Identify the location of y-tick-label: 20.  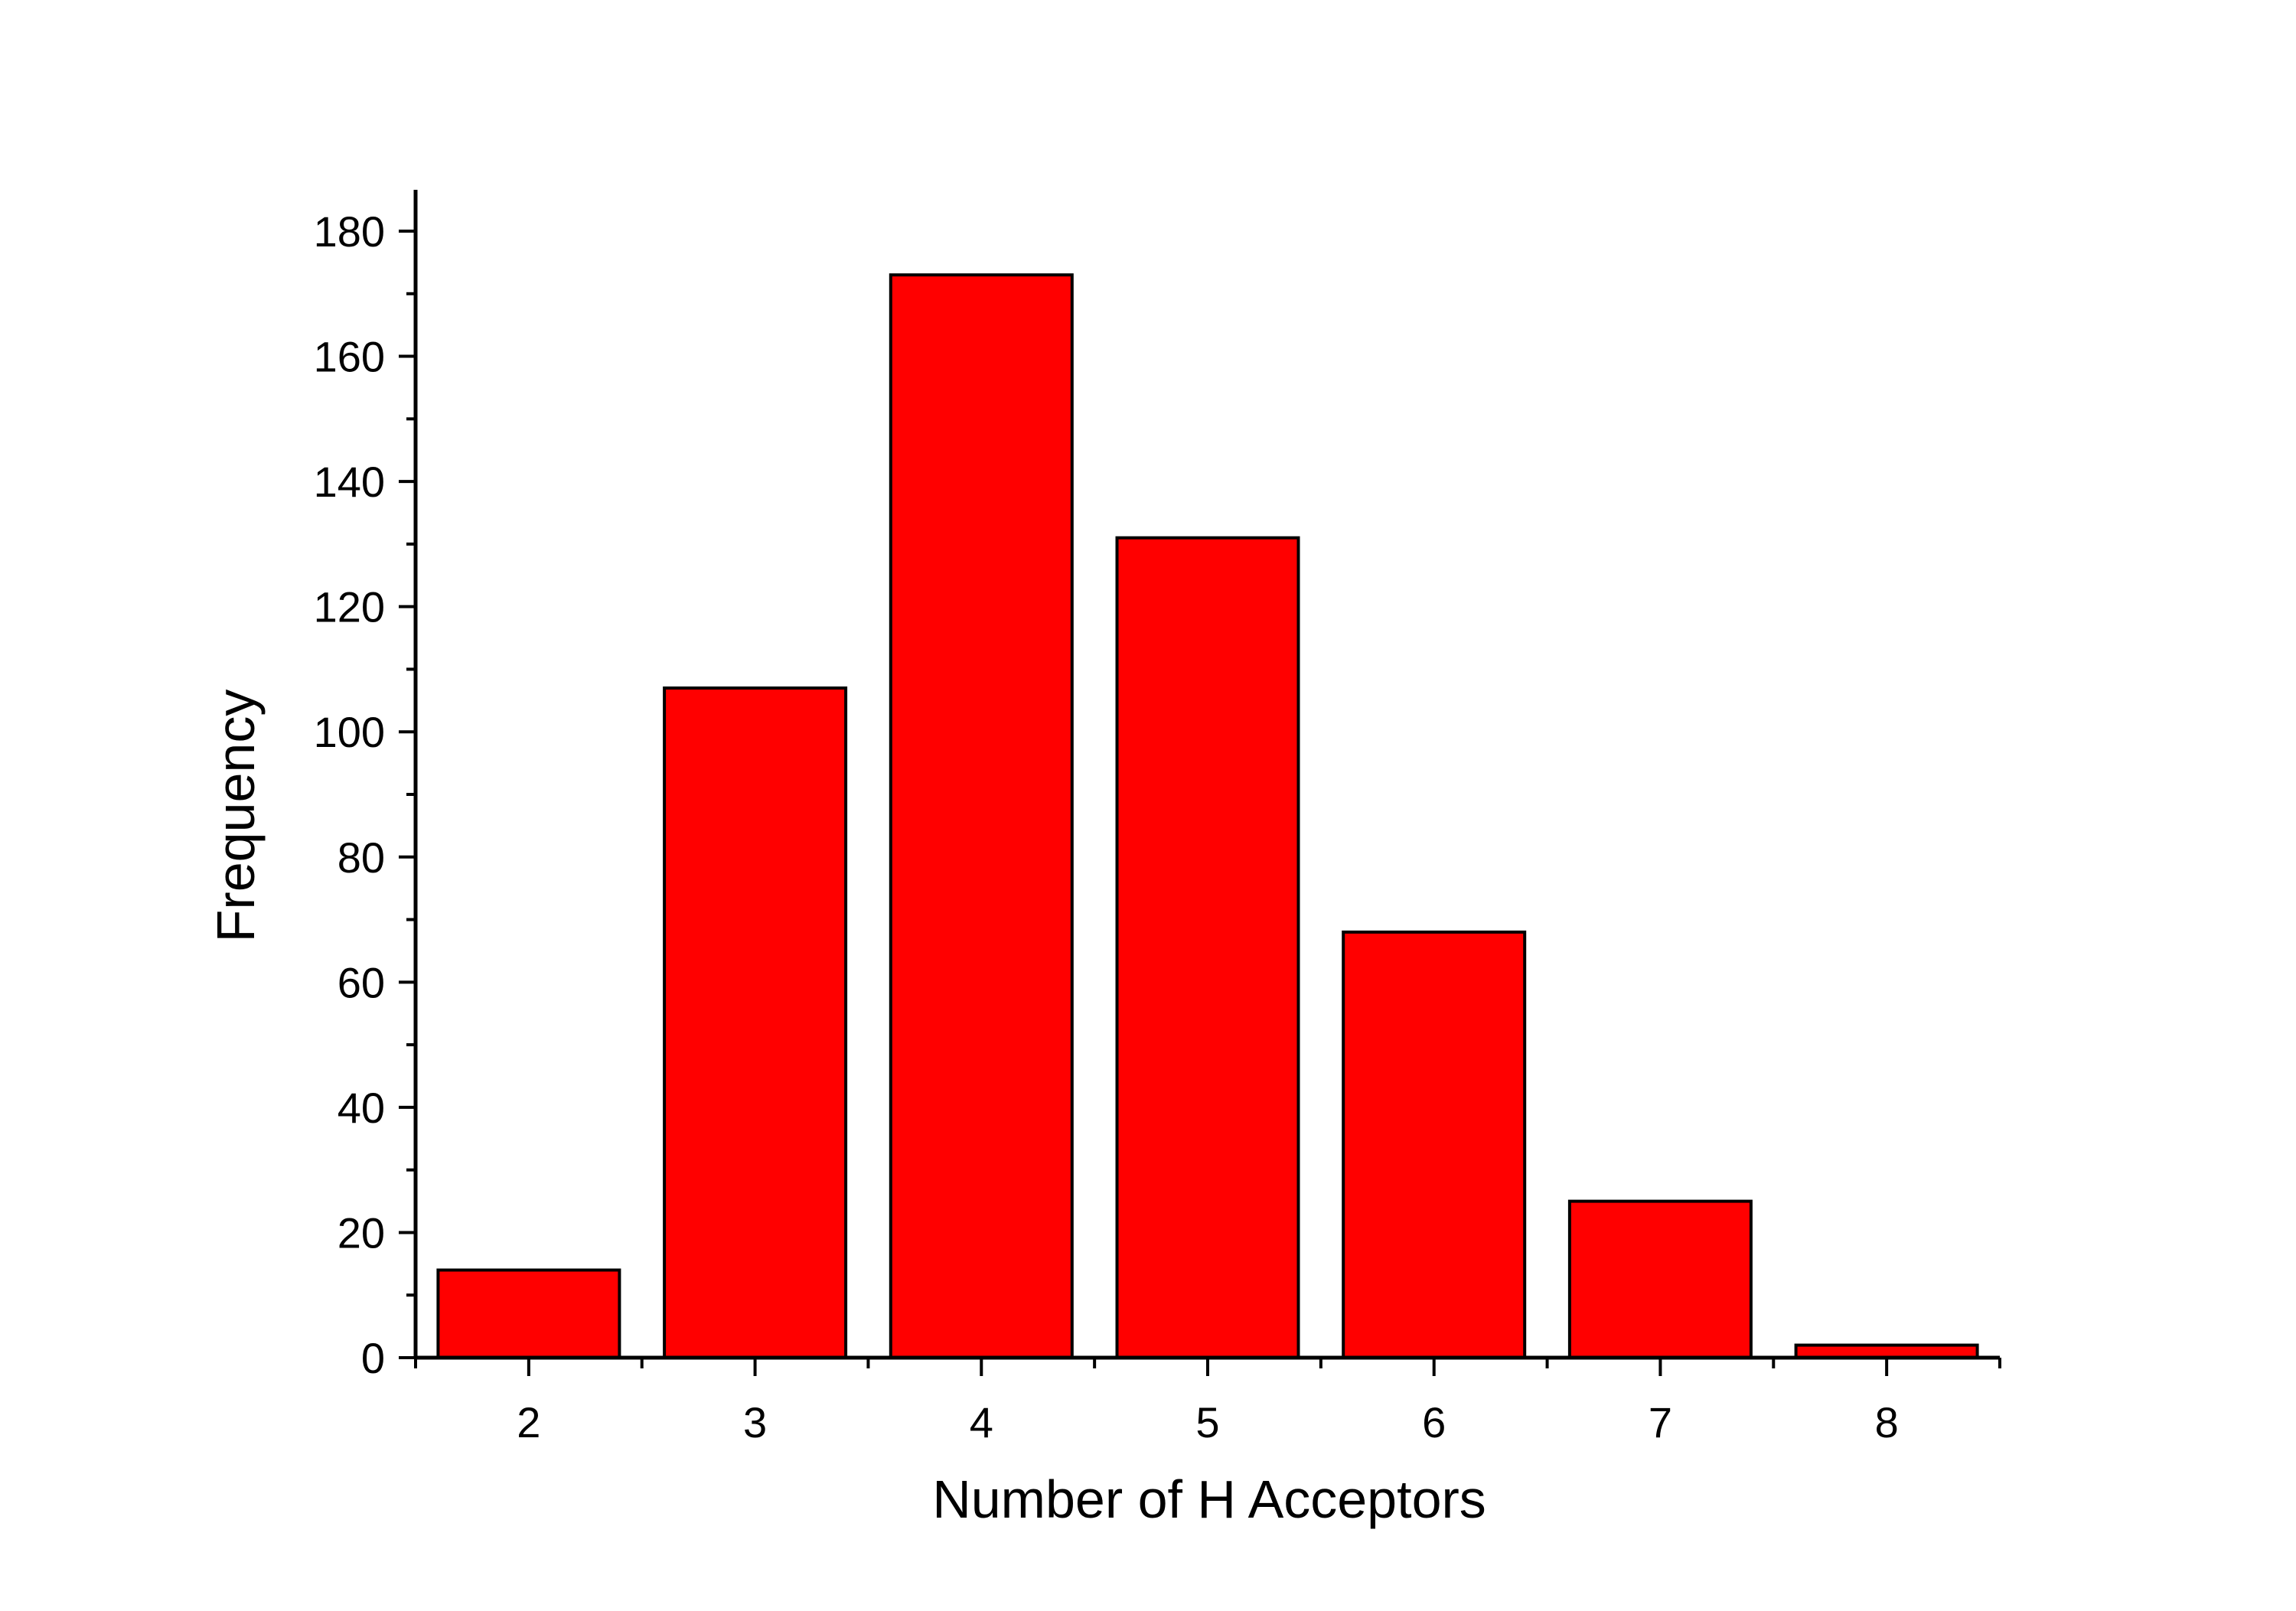
(361, 1232).